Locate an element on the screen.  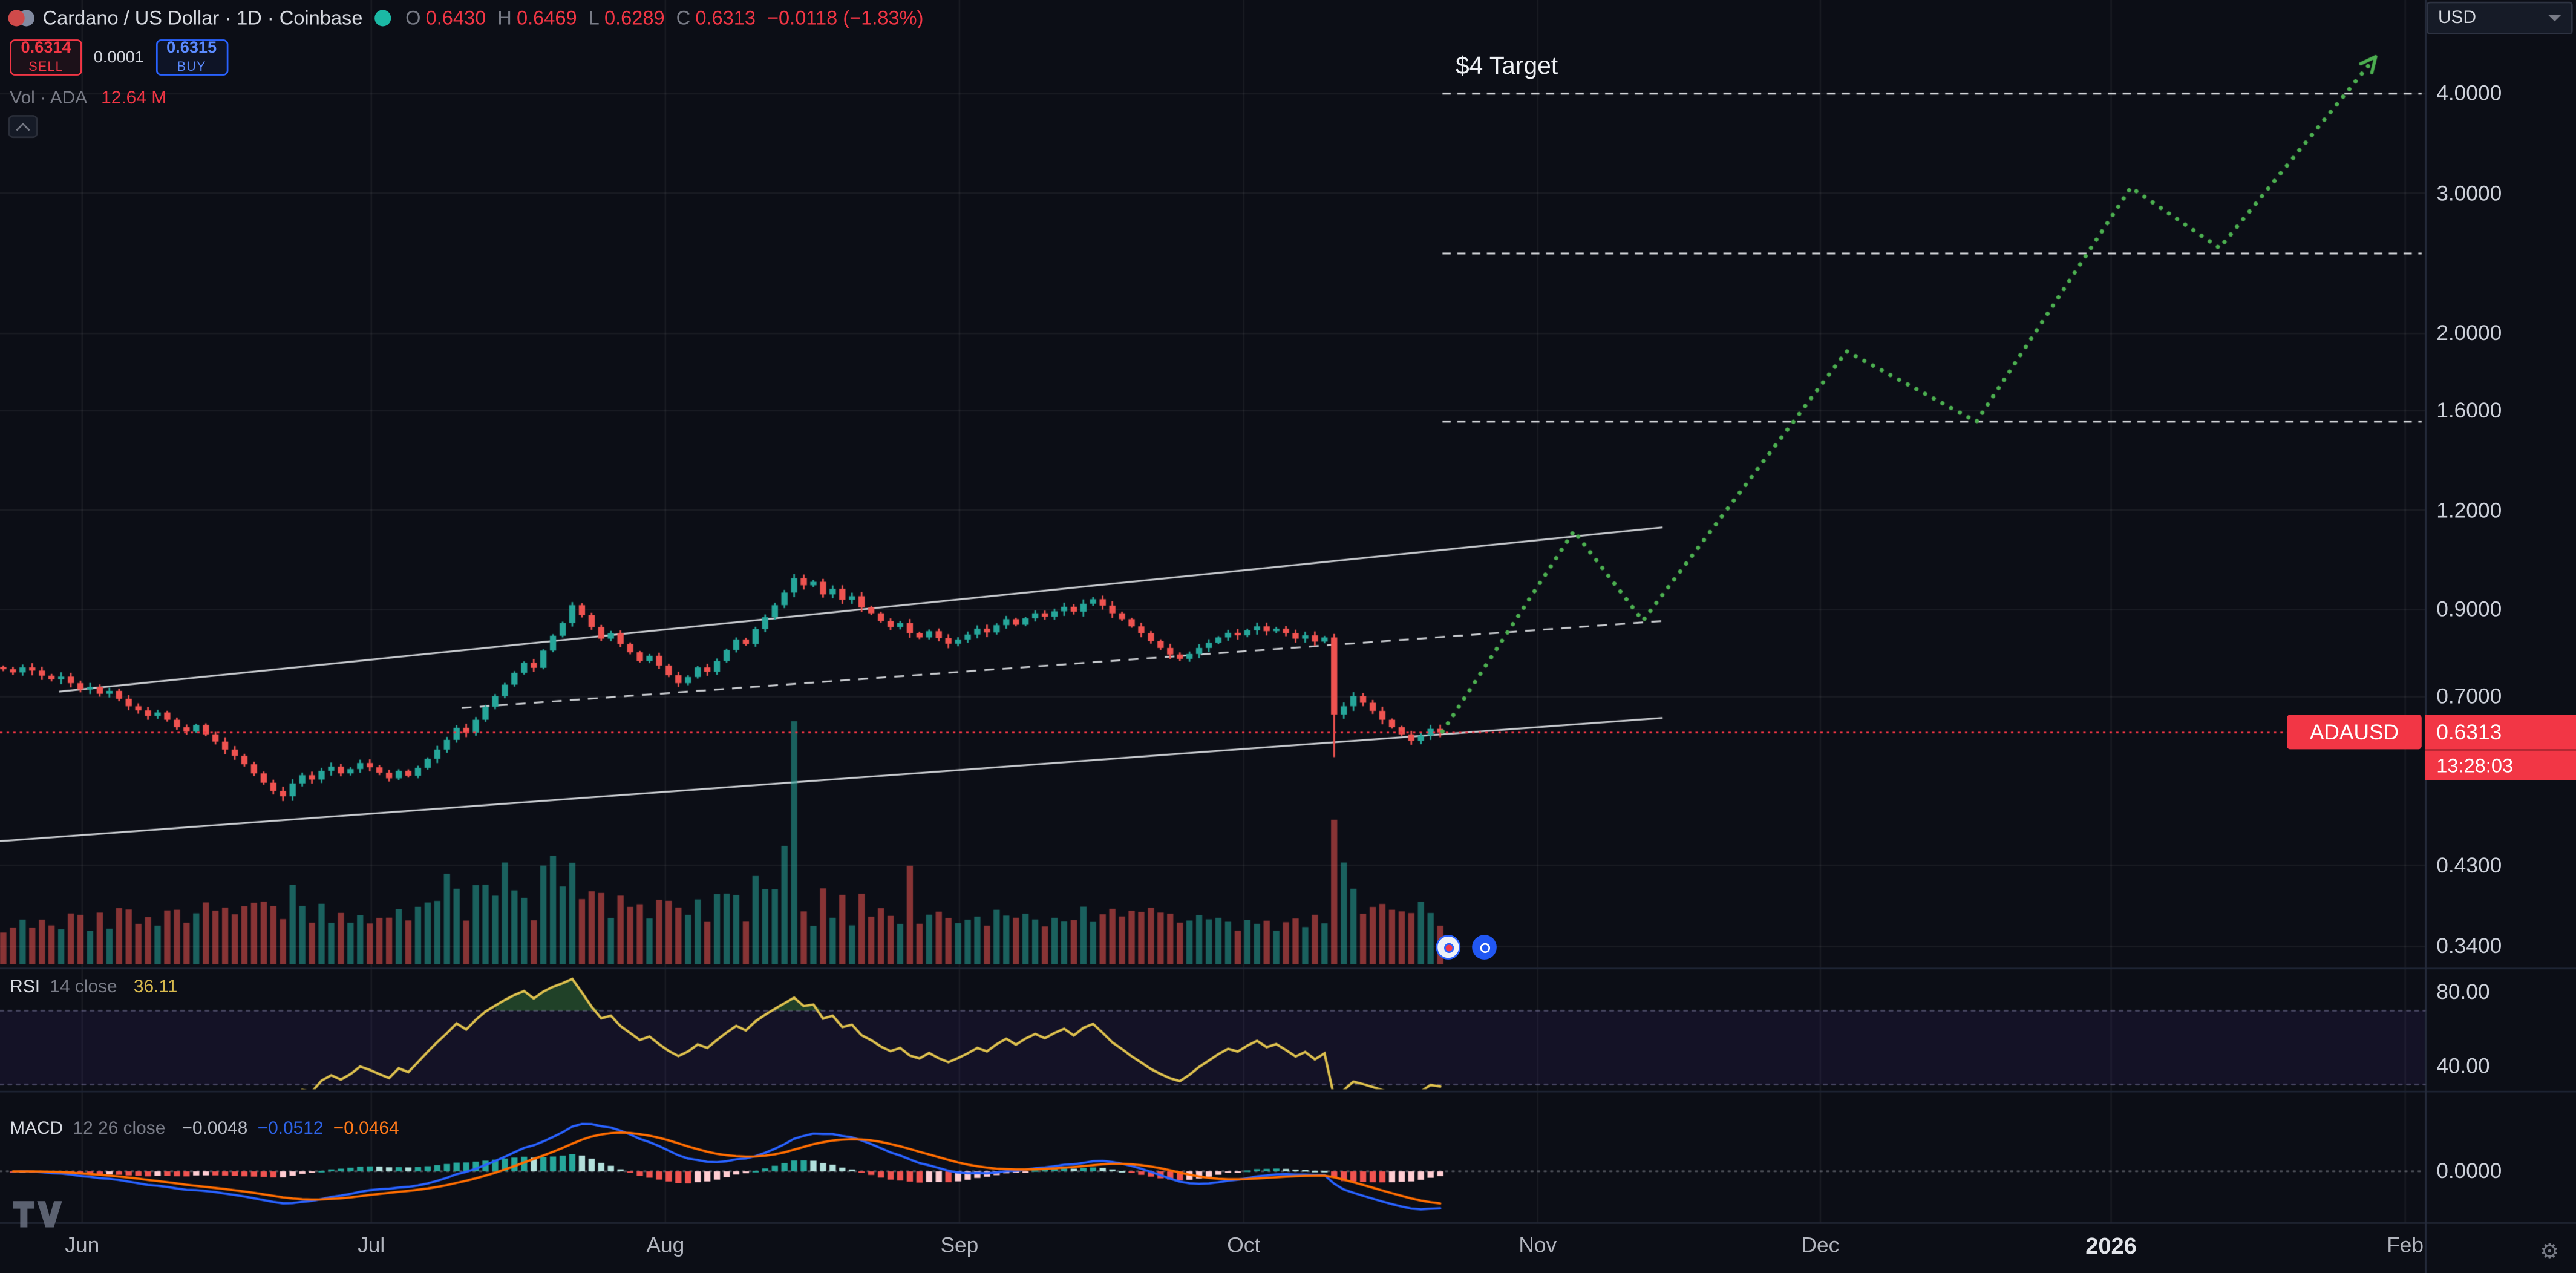
time-axis-label: Aug is located at coordinates (665, 1245).